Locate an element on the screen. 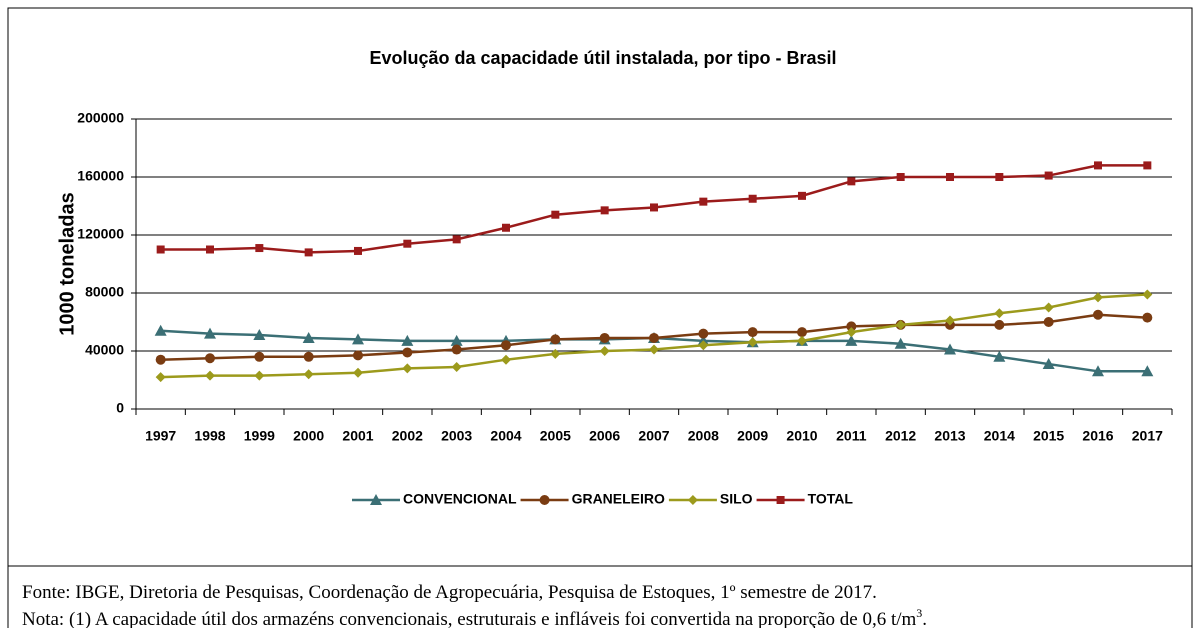 This screenshot has width=1200, height=628. y-tick-label: 120000 is located at coordinates (100, 234).